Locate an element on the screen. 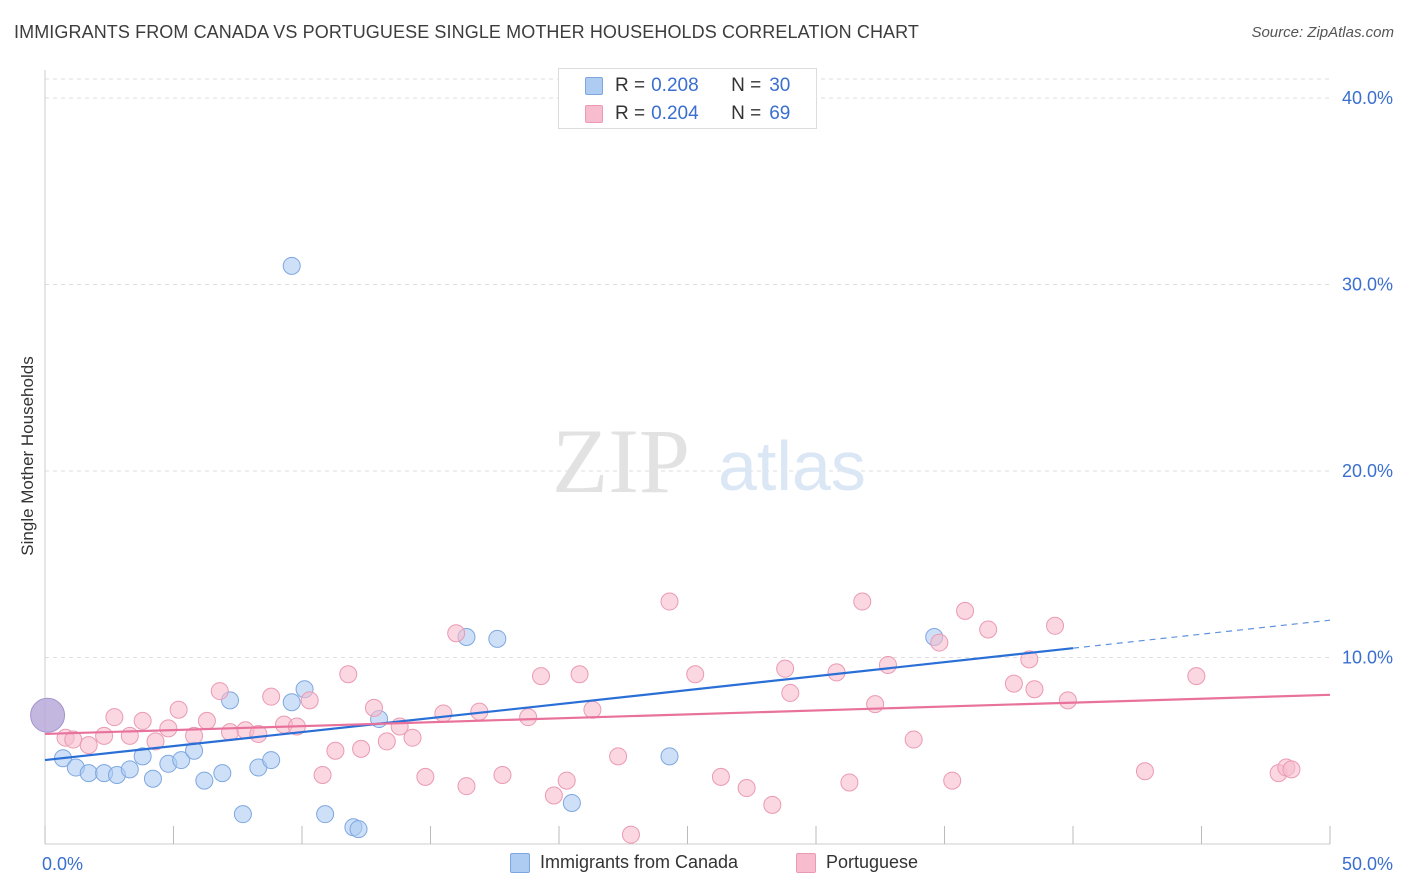 The height and width of the screenshot is (892, 1406). trendline-portuguese is located at coordinates (687, 714).